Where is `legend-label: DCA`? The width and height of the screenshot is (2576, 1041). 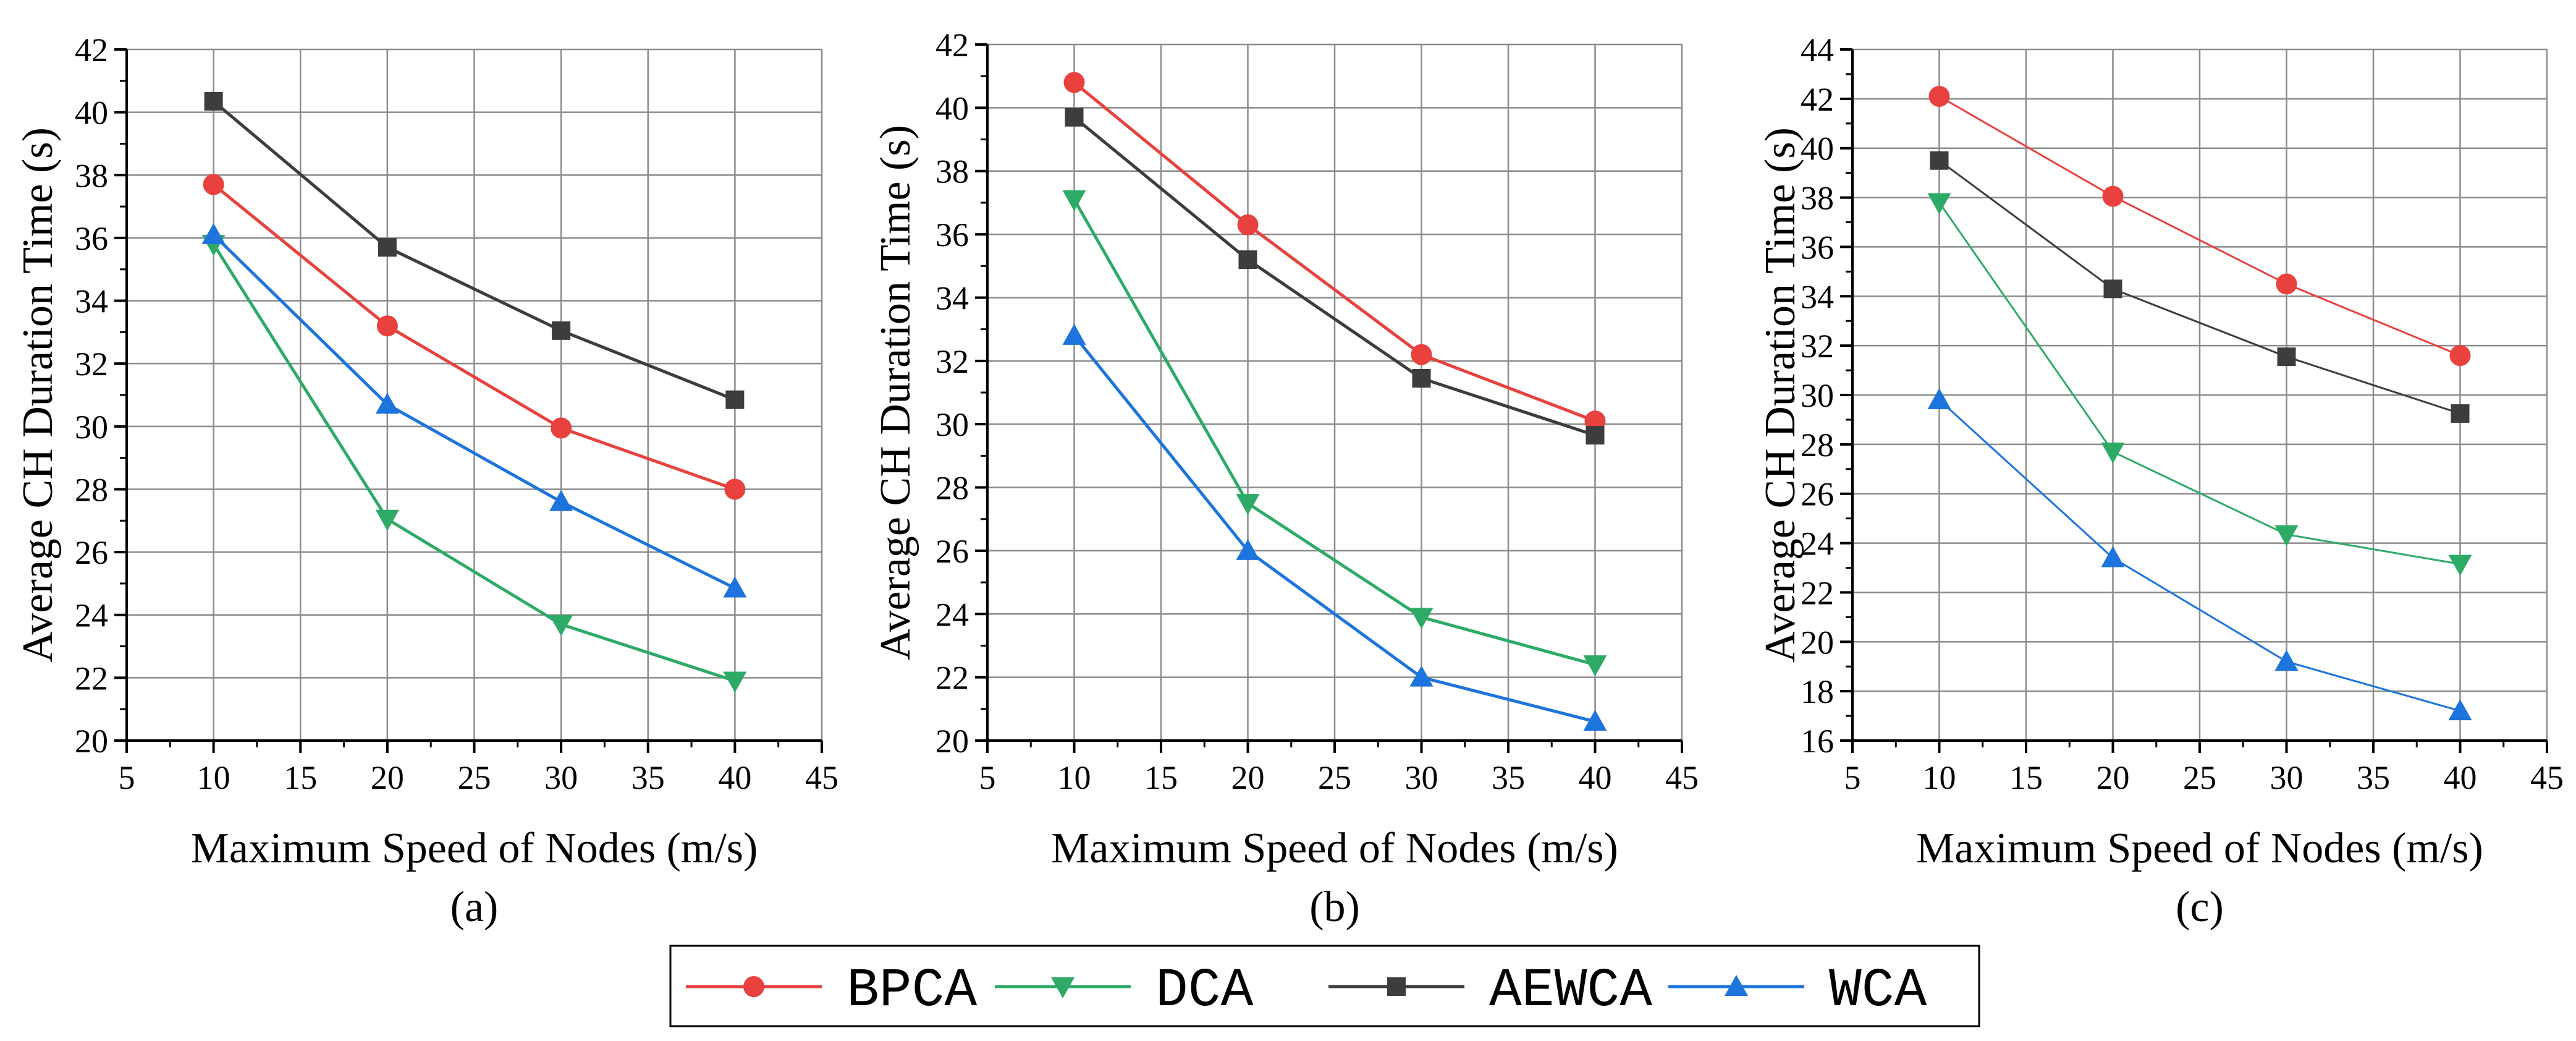
legend-label: DCA is located at coordinates (1204, 991).